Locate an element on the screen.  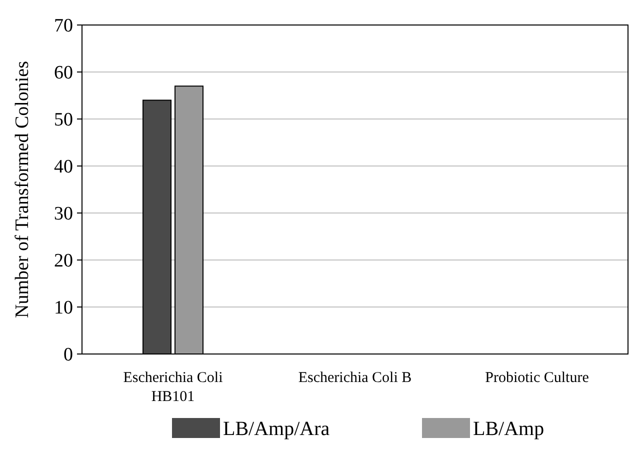
y-tick-label: 0 is located at coordinates (68, 355).